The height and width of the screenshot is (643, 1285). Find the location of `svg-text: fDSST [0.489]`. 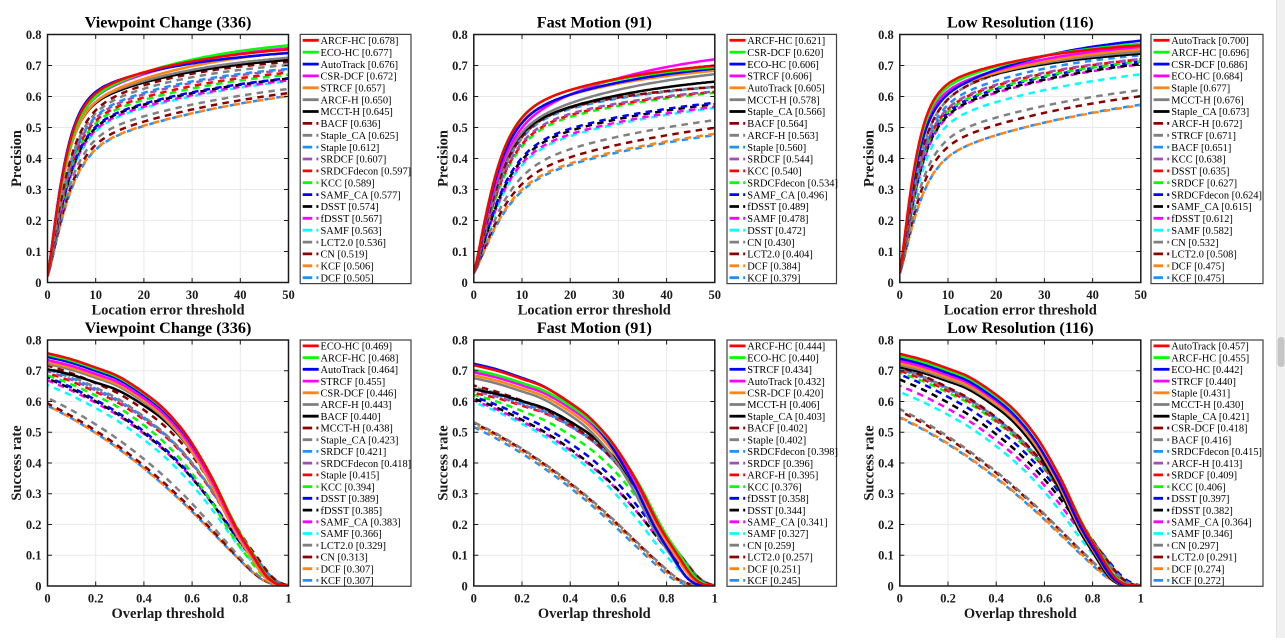

svg-text: fDSST [0.489] is located at coordinates (778, 207).